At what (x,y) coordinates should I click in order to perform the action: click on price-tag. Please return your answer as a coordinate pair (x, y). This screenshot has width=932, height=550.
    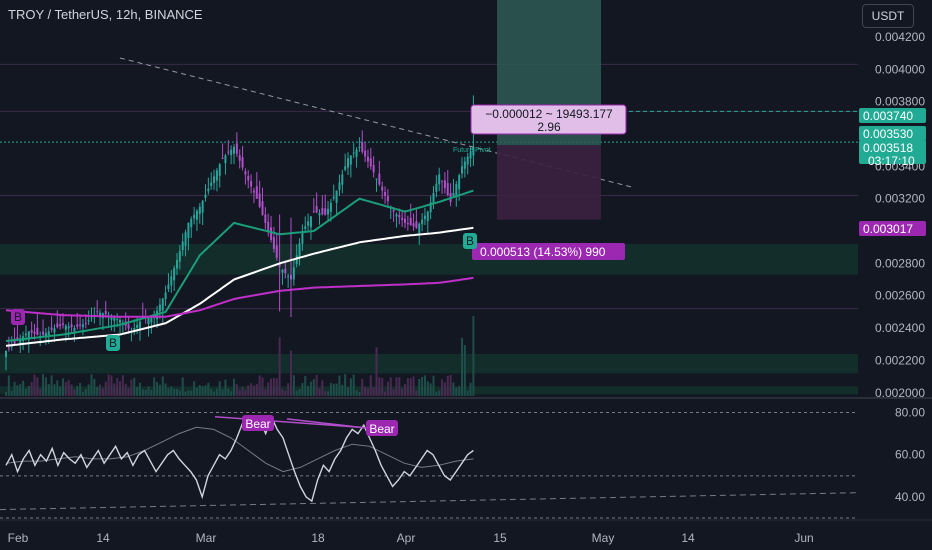
    Looking at the image, I should click on (892, 115).